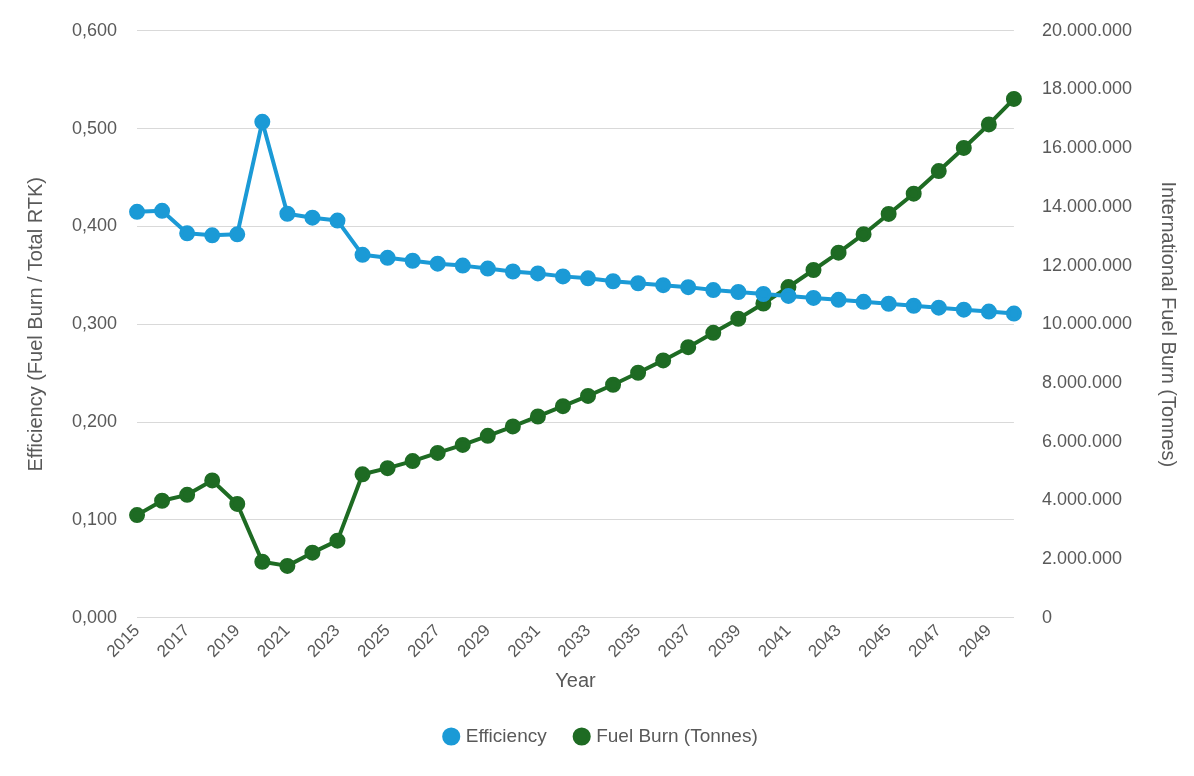 Image resolution: width=1194 pixels, height=776 pixels. I want to click on y2-tick-label: 20.000.000, so click(1087, 29).